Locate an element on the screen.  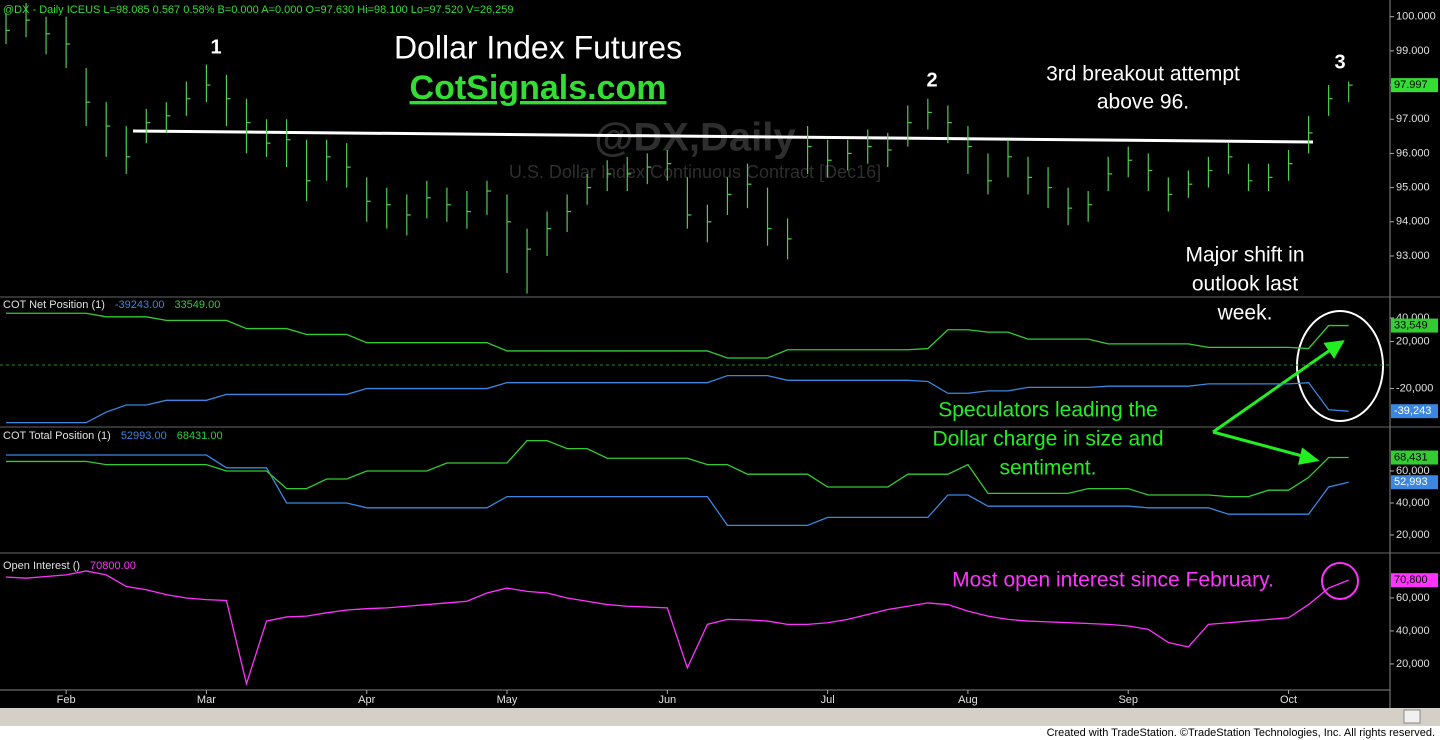
x-tick-label: Oct is located at coordinates (1288, 700).